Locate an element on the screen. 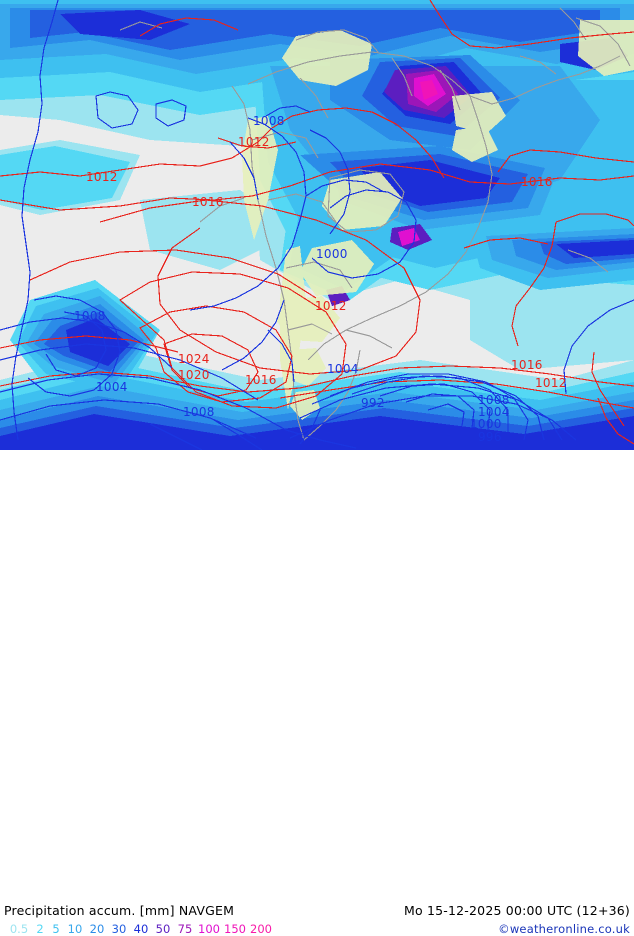 The height and width of the screenshot is (936, 634). isobar-label: 996 is located at coordinates (490, 437).